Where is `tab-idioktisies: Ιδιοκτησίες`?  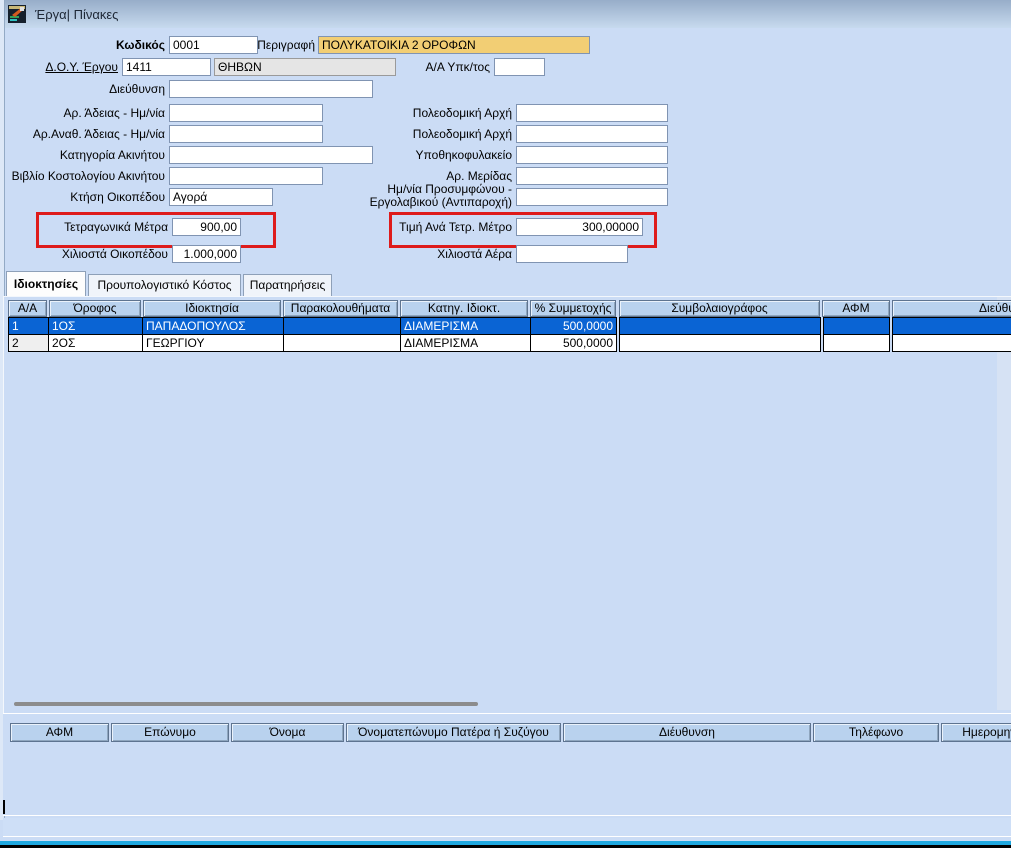 tab-idioktisies: Ιδιοκτησίες is located at coordinates (46, 283).